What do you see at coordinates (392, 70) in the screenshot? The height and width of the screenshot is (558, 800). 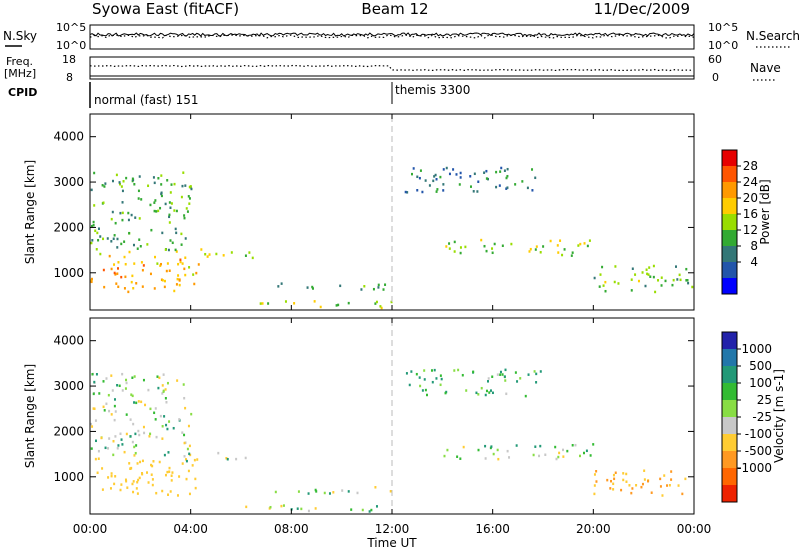 I see `freq-series` at bounding box center [392, 70].